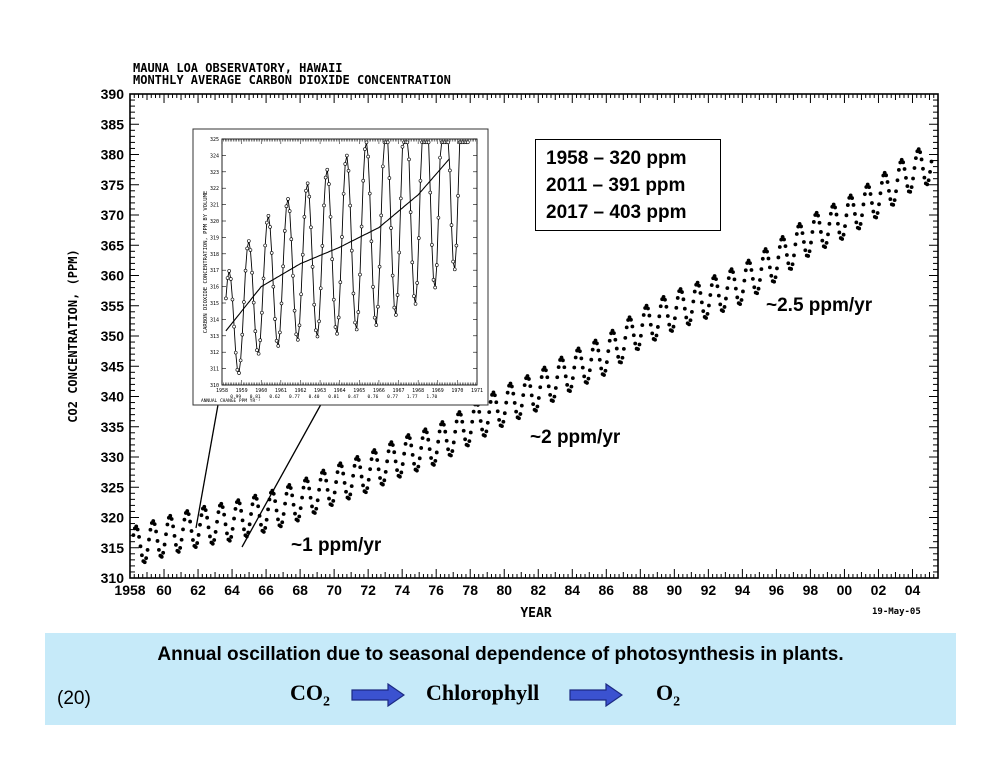 This screenshot has height=773, width=1000. What do you see at coordinates (896, 612) in the screenshot?
I see `date-note: 19-May-05` at bounding box center [896, 612].